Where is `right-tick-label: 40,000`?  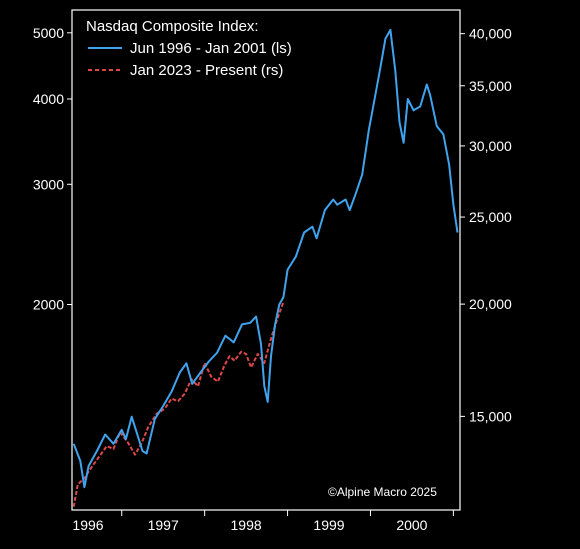 right-tick-label: 40,000 is located at coordinates (490, 34).